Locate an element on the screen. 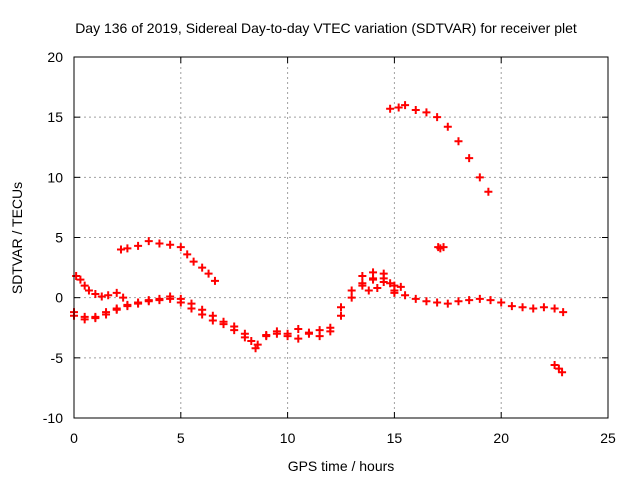 The height and width of the screenshot is (485, 640). y-tick-label: 20 is located at coordinates (55, 57).